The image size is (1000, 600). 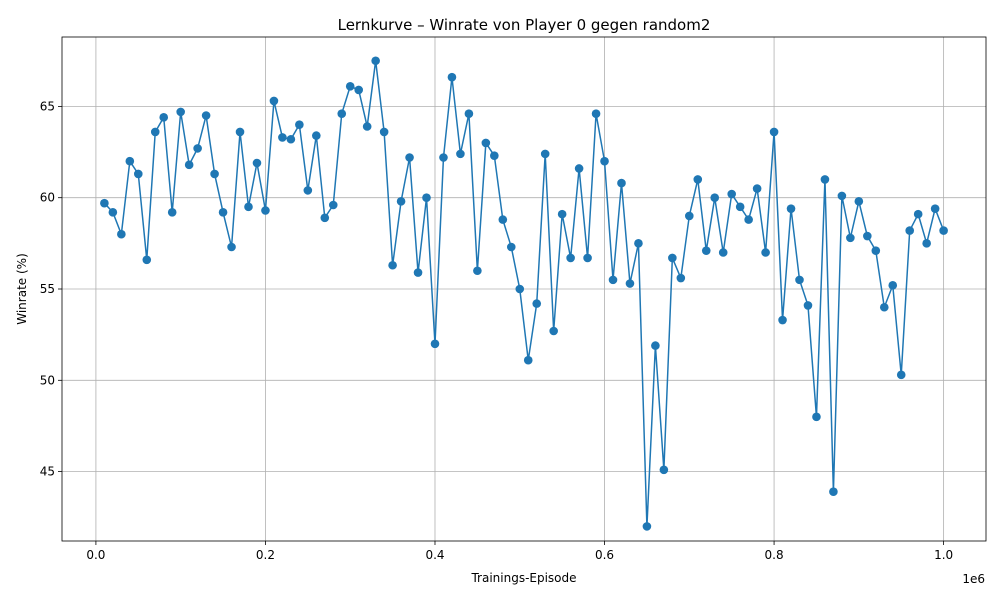 I want to click on y-tick-label: 65, so click(x=47, y=106).